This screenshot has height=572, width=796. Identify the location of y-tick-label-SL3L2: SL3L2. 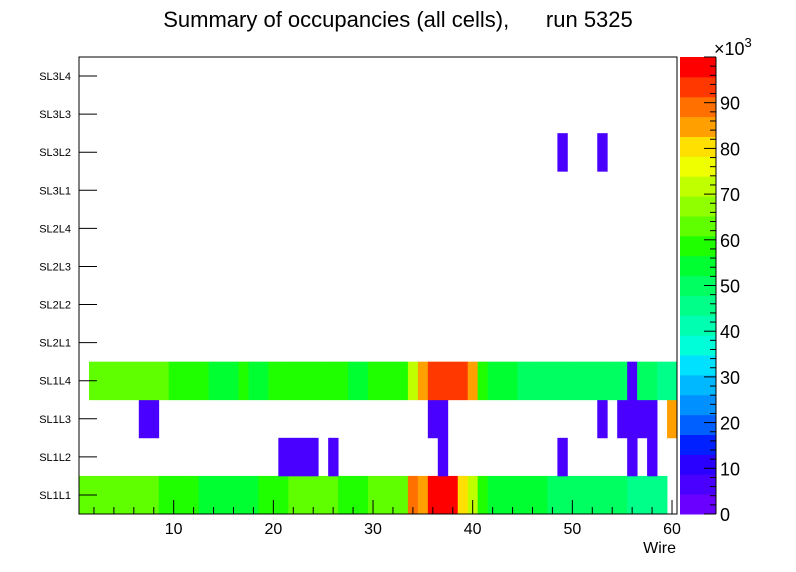
(55, 153).